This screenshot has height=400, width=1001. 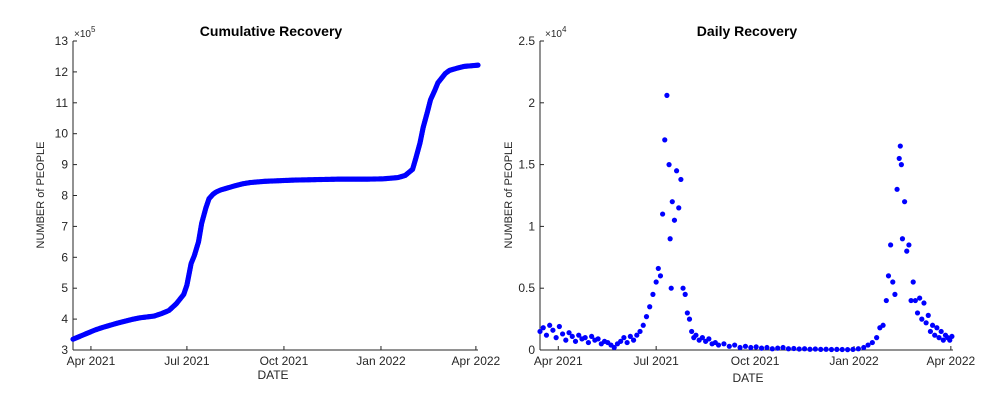 What do you see at coordinates (526, 41) in the screenshot?
I see `y-tick-label: 2.5` at bounding box center [526, 41].